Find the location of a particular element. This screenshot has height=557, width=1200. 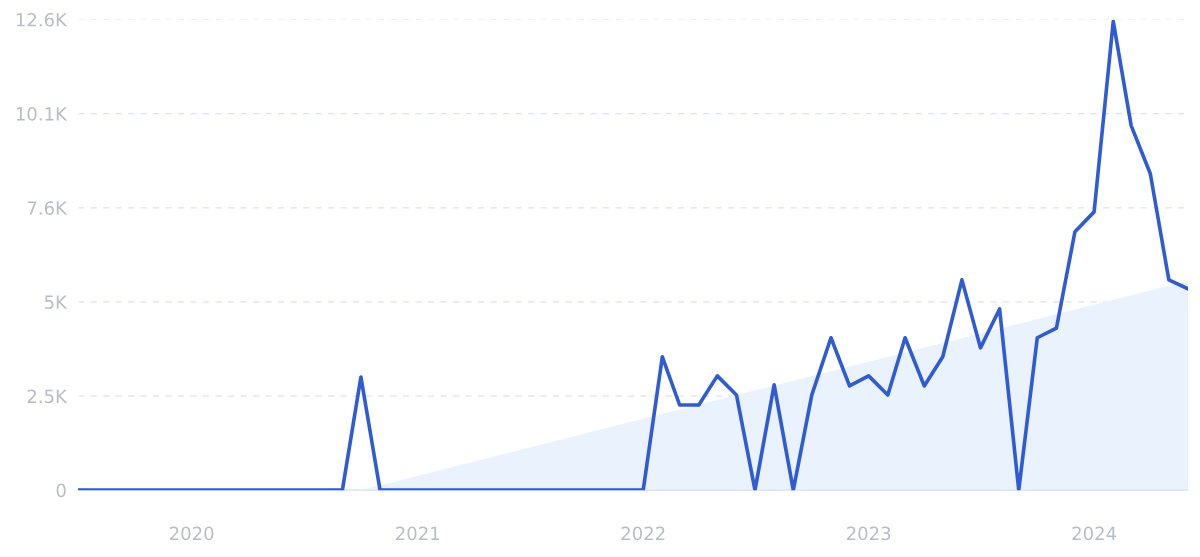

y-tick-label: 0 is located at coordinates (61, 490).